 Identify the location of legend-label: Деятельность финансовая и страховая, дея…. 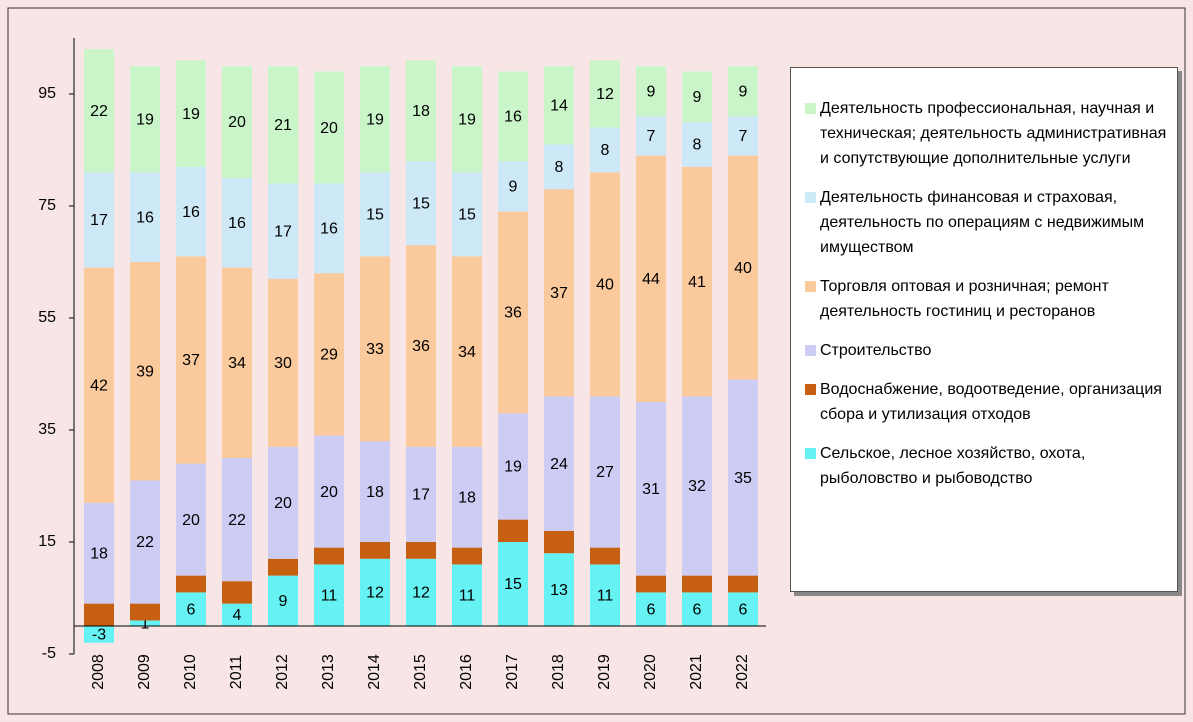
(982, 222).